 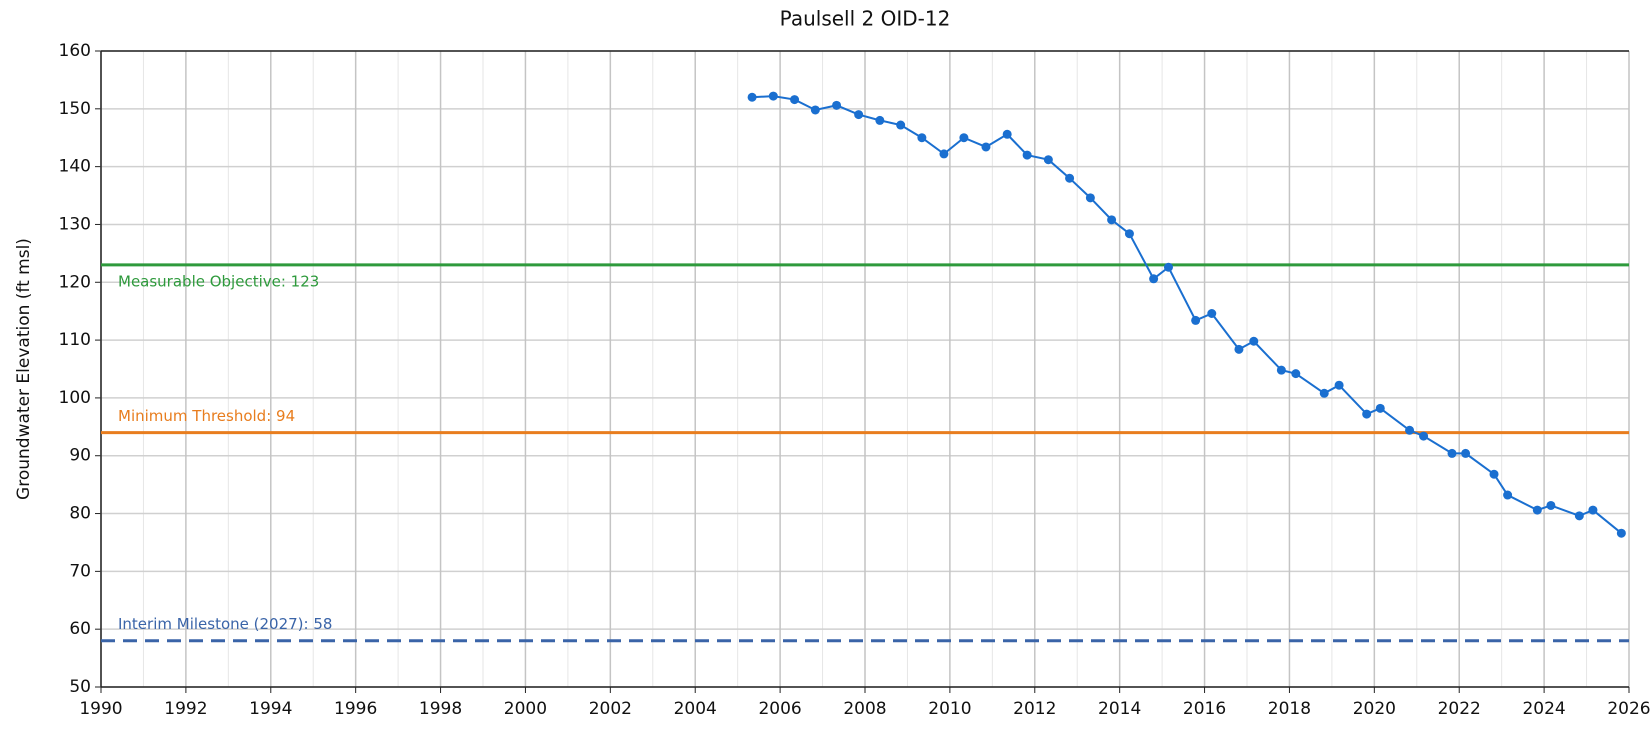 What do you see at coordinates (1204, 709) in the screenshot?
I see `x-tick-label: 2016` at bounding box center [1204, 709].